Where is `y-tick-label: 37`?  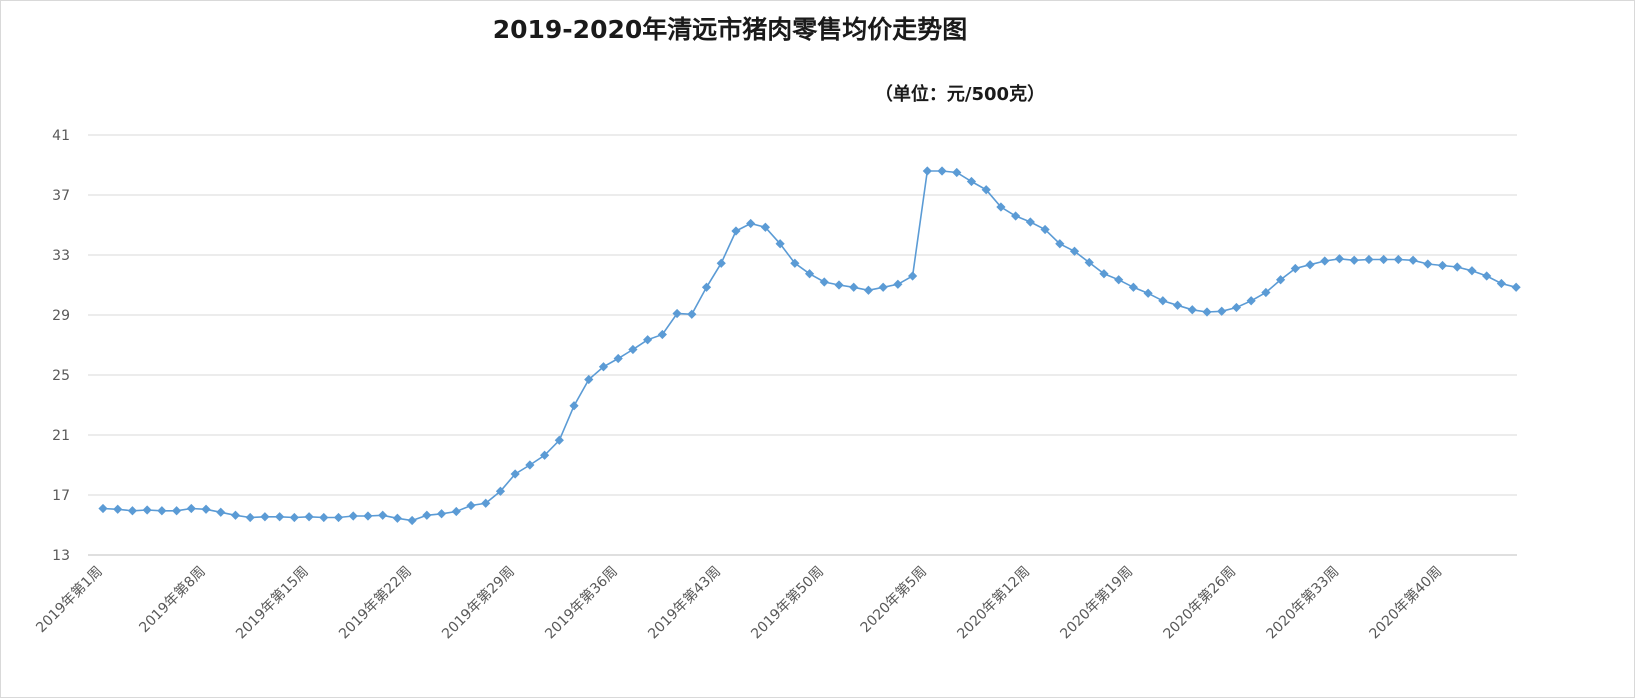
y-tick-label: 37 is located at coordinates (61, 196).